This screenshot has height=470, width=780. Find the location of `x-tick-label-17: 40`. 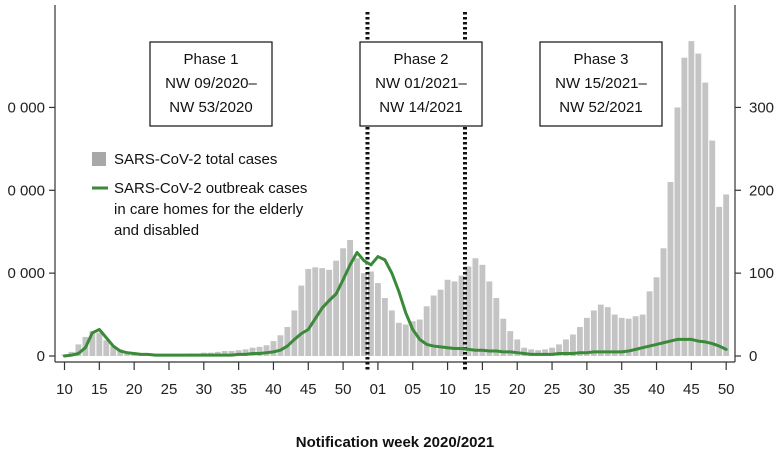

x-tick-label-17: 40 is located at coordinates (656, 389).